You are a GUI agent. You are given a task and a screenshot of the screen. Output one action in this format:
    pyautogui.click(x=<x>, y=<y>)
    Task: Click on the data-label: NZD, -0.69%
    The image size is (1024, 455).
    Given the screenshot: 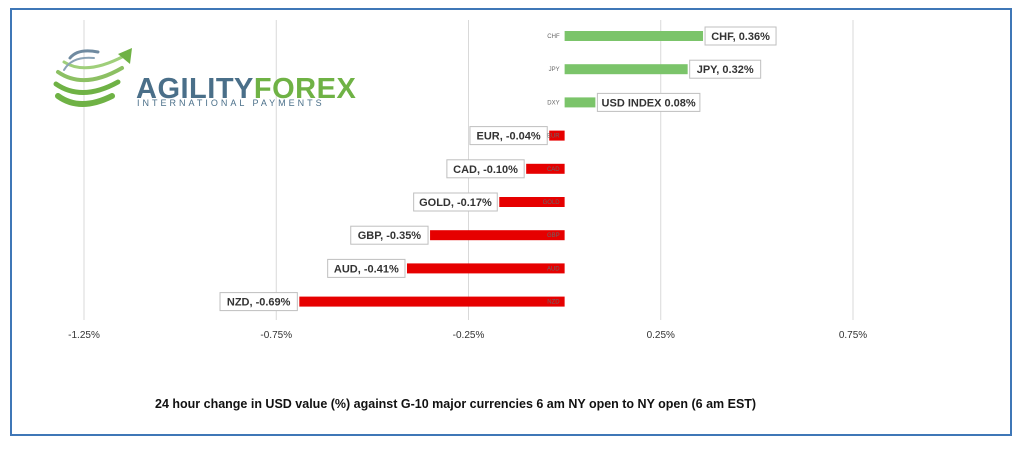 What is the action you would take?
    pyautogui.click(x=259, y=303)
    